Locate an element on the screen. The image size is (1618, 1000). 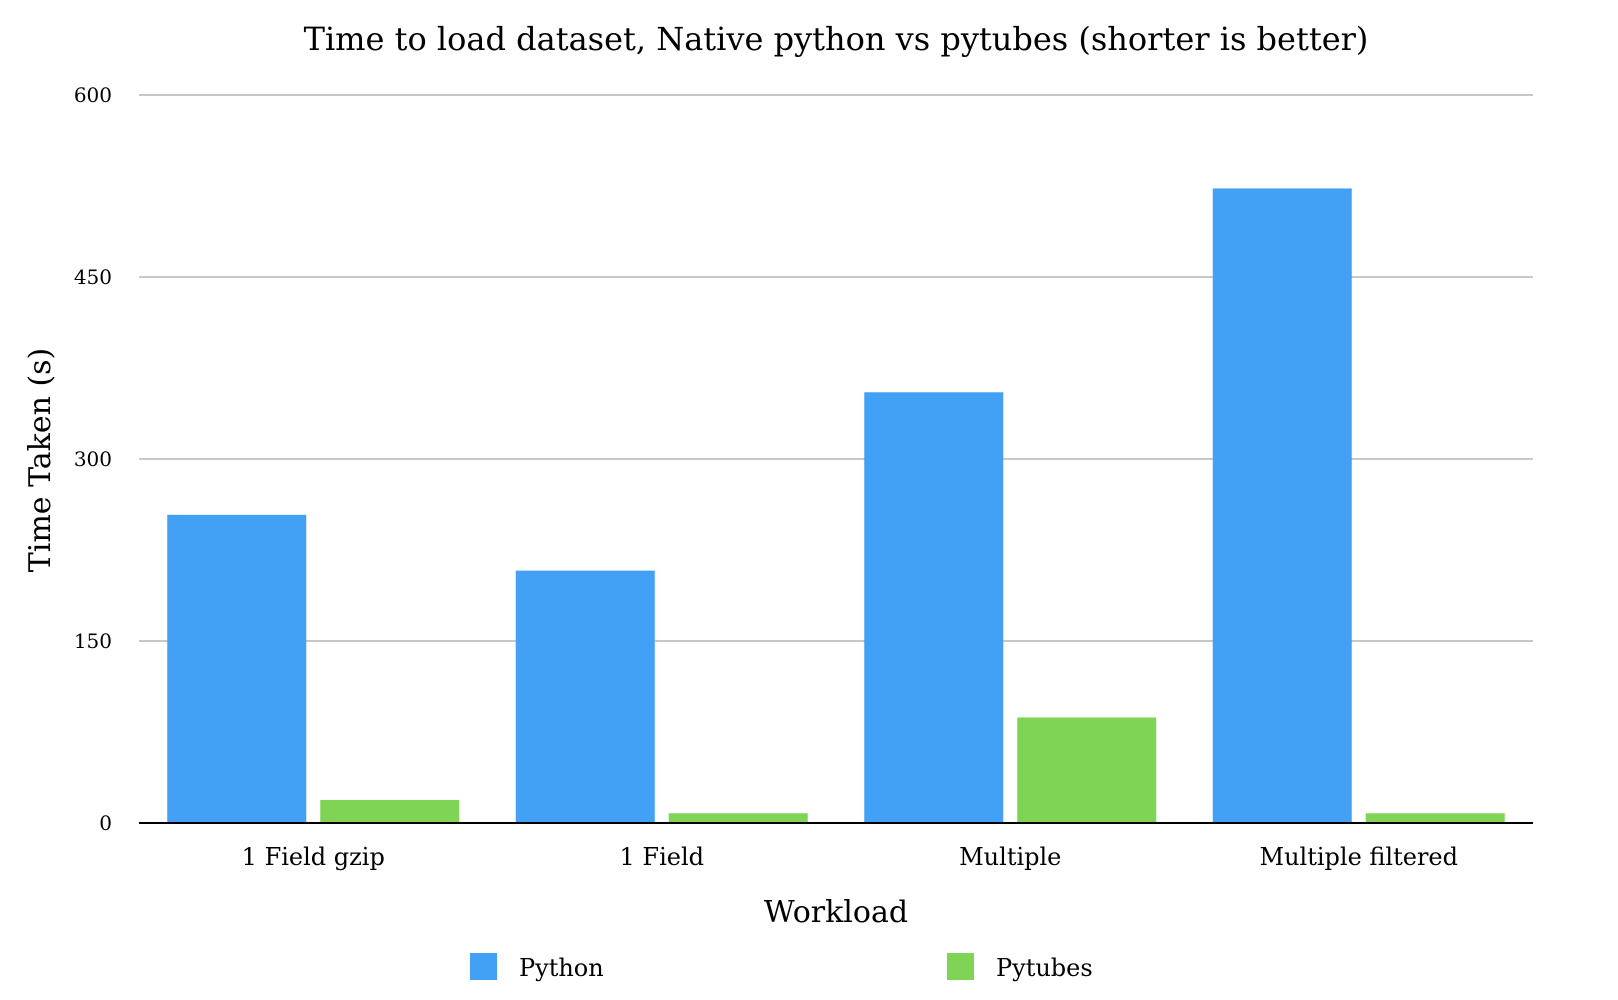
legend-swatch-pytubes is located at coordinates (960, 966).